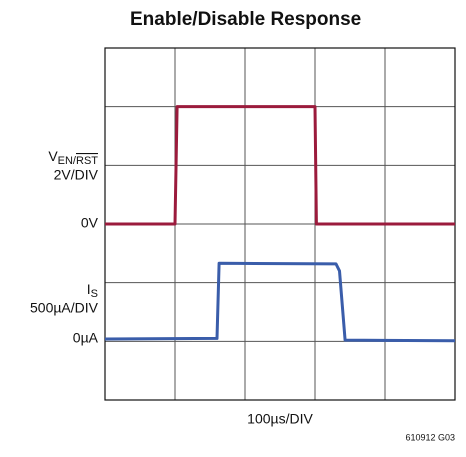 Image resolution: width=466 pixels, height=457 pixels. Describe the element at coordinates (430, 437) in the screenshot. I see `footnote: 610912 G03` at that location.